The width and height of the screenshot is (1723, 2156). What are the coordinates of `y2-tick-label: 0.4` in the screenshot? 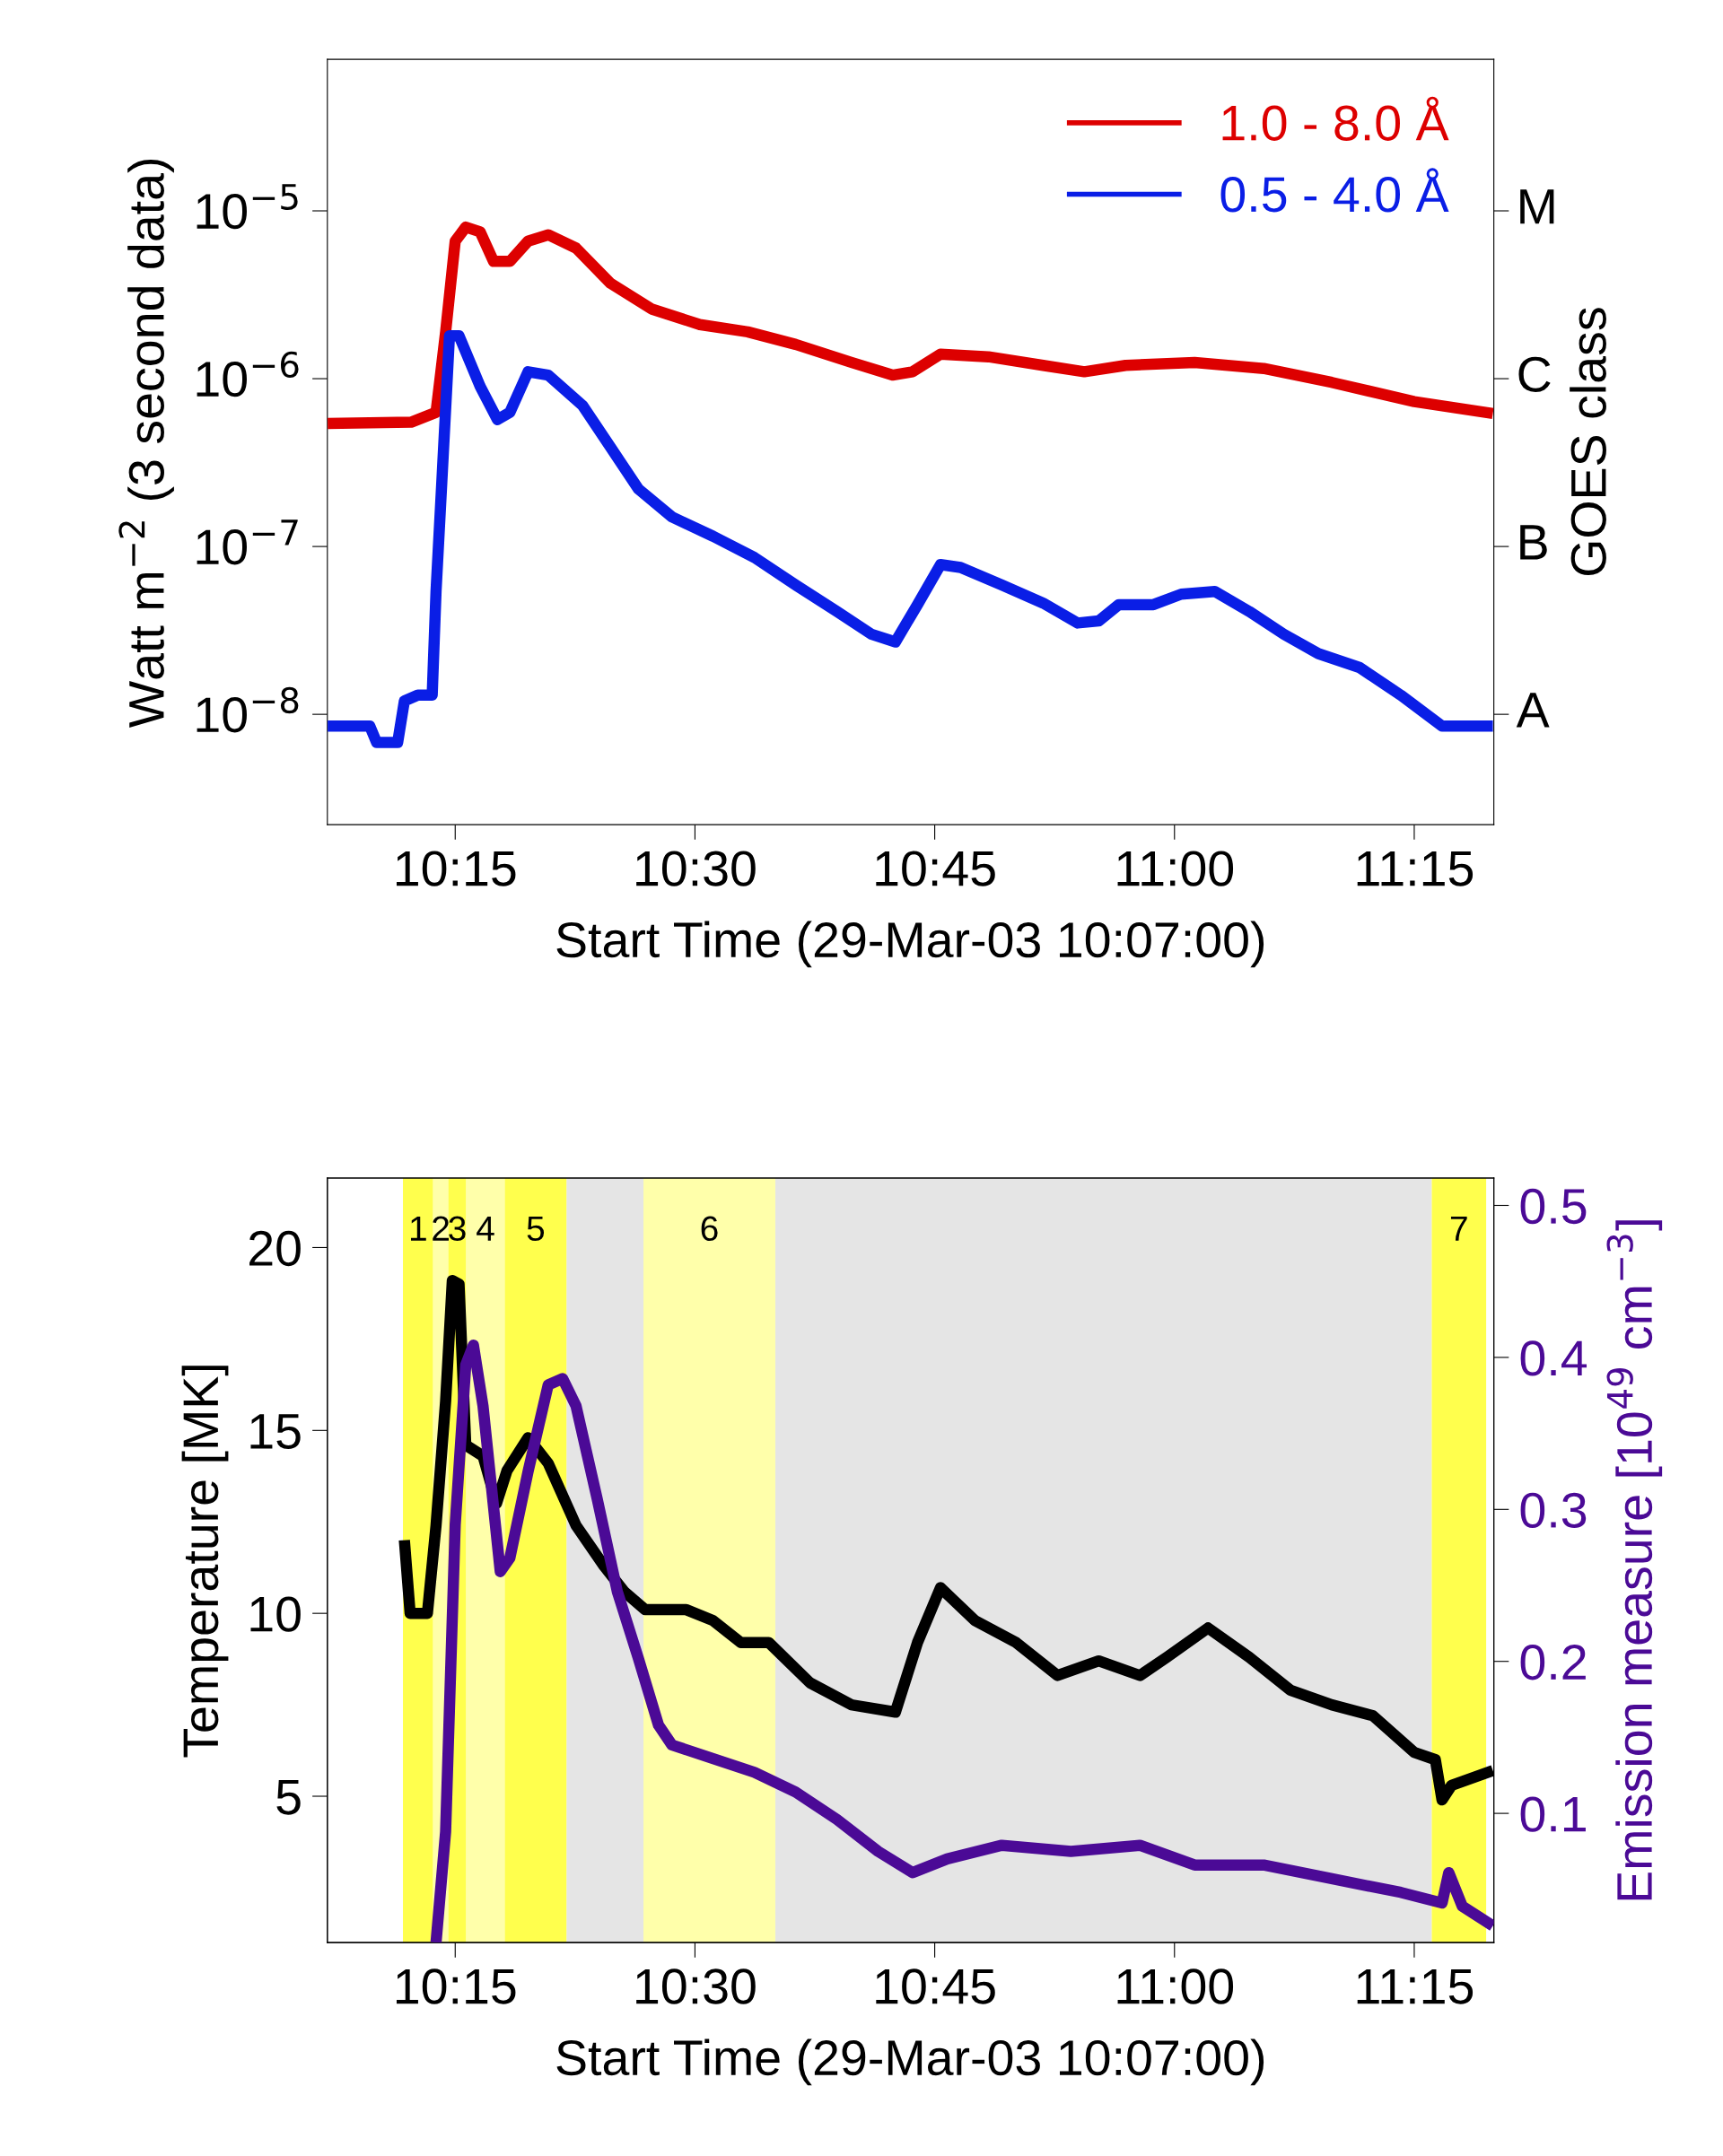 It's located at (1553, 1358).